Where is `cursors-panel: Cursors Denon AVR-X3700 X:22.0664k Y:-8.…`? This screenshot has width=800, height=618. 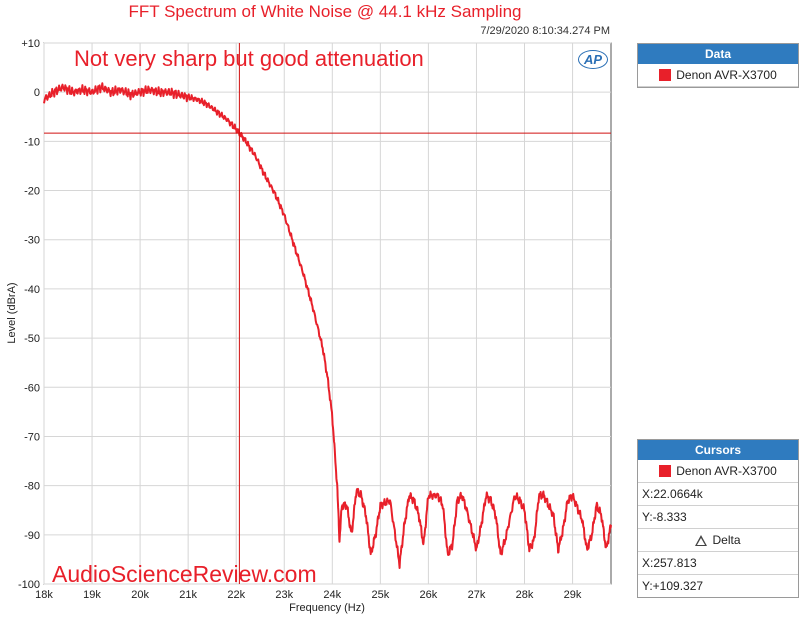 cursors-panel: Cursors Denon AVR-X3700 X:22.0664k Y:-8.… is located at coordinates (718, 518).